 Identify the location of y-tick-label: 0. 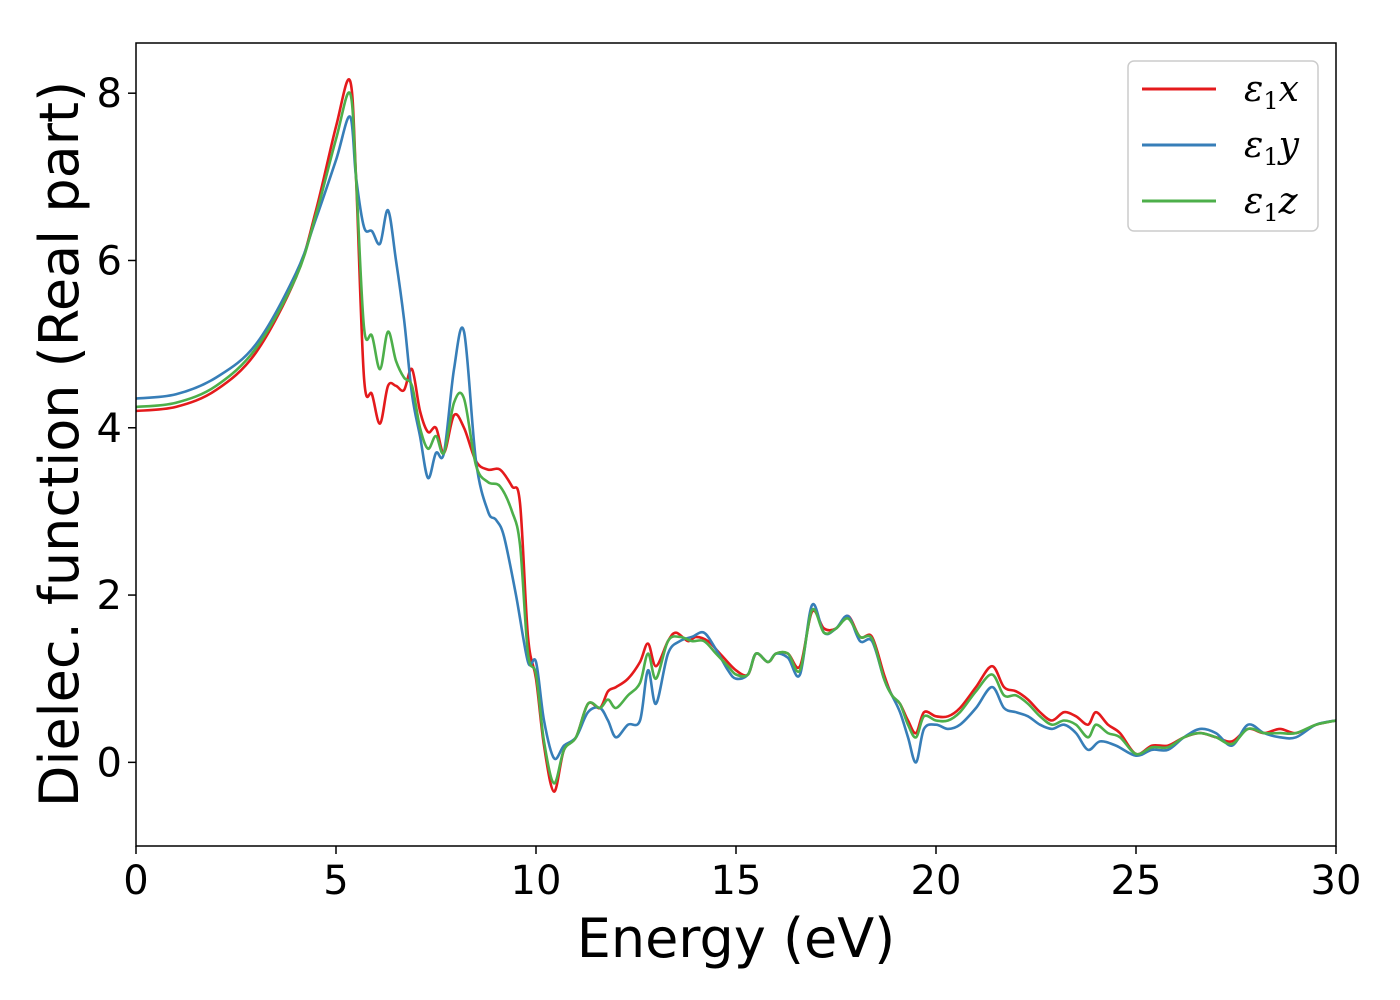
(109, 763).